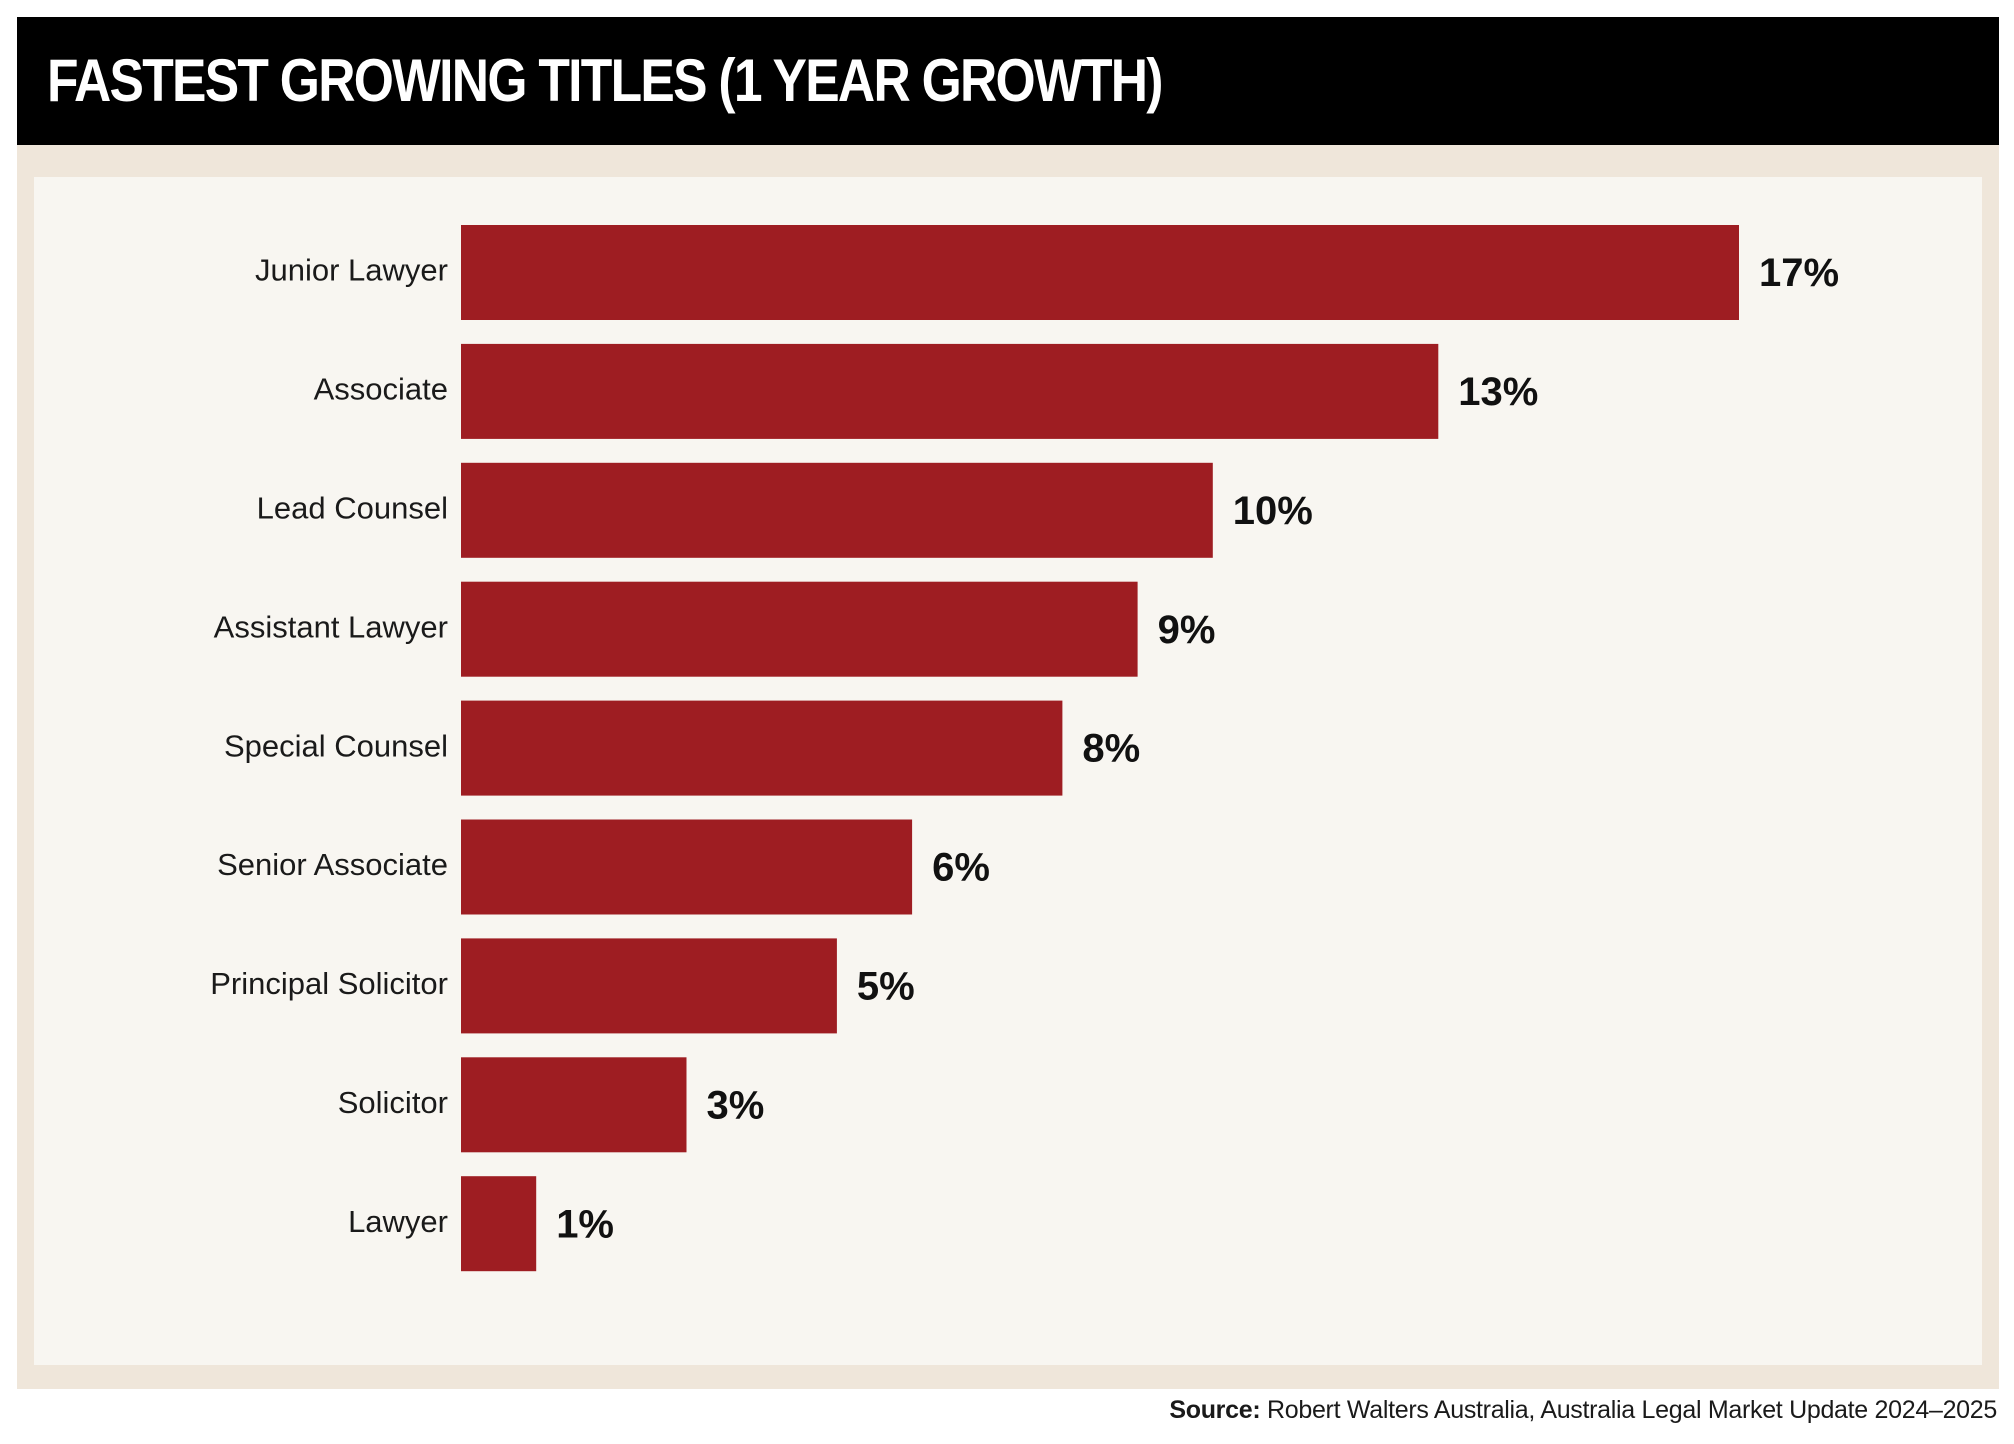 The width and height of the screenshot is (2014, 1444). I want to click on category-label: Special Counsel, so click(336, 745).